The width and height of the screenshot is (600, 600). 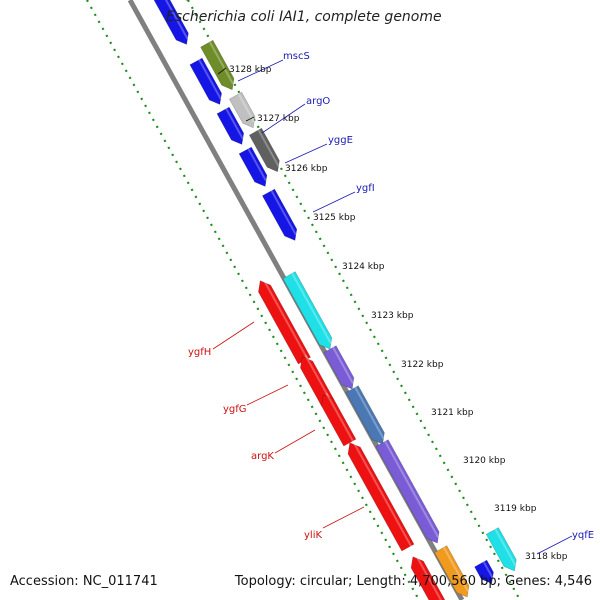 What do you see at coordinates (262, 456) in the screenshot?
I see `gene-label-argK: argK` at bounding box center [262, 456].